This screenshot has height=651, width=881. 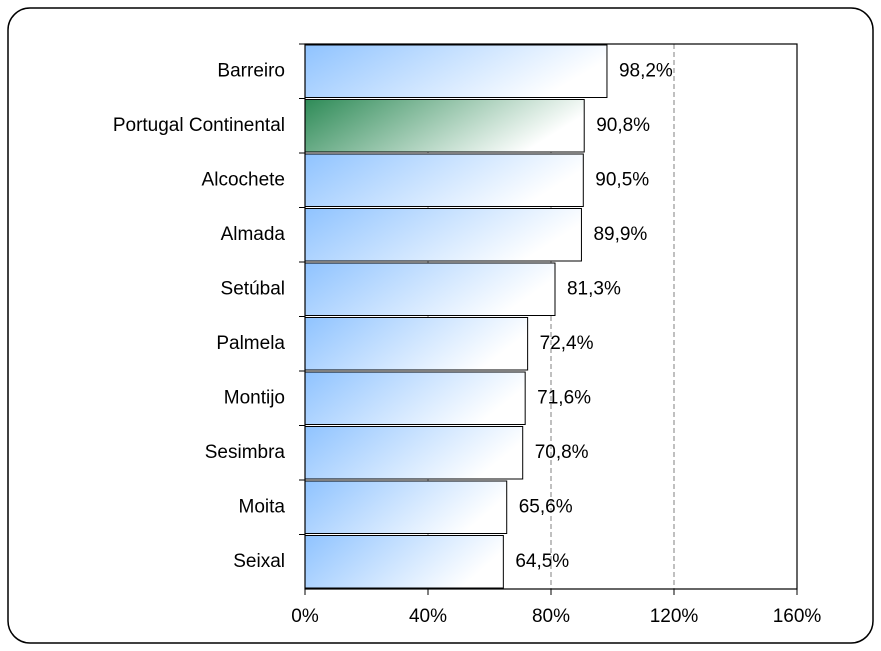 I want to click on value-label: 70,8%, so click(x=562, y=452).